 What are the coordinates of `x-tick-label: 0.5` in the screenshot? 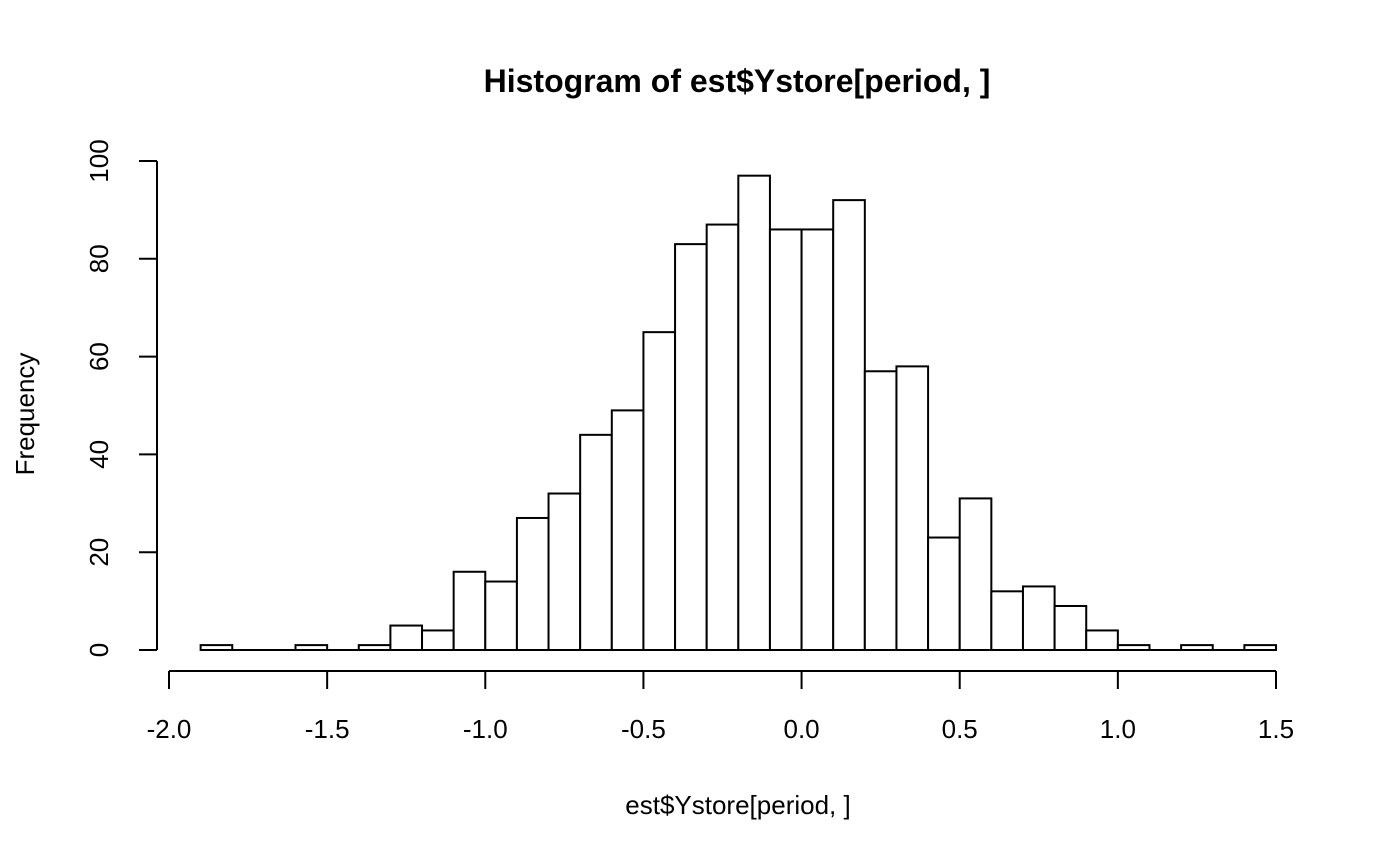 It's located at (960, 729).